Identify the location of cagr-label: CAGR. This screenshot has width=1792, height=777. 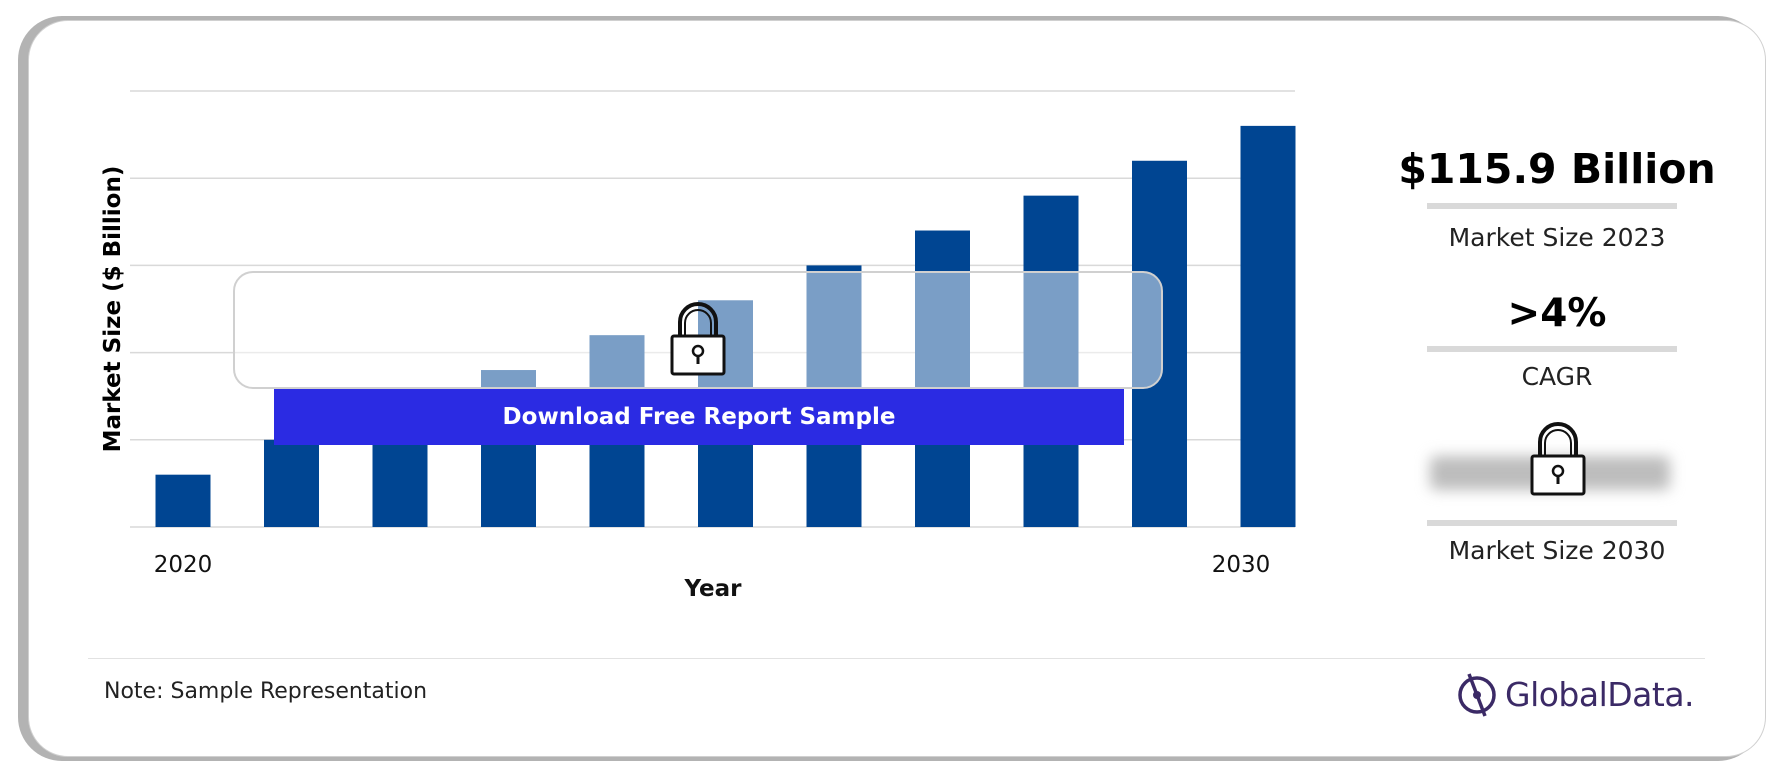
(1557, 376).